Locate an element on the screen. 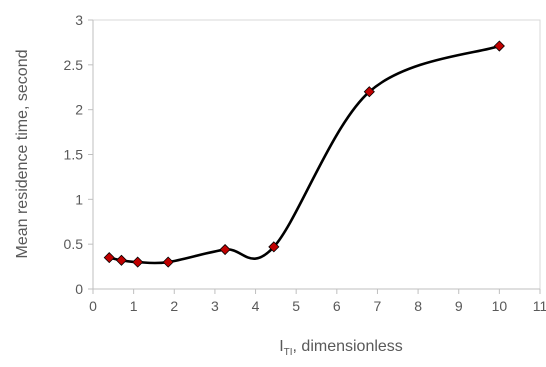  x-tick-label: 1 is located at coordinates (134, 306).